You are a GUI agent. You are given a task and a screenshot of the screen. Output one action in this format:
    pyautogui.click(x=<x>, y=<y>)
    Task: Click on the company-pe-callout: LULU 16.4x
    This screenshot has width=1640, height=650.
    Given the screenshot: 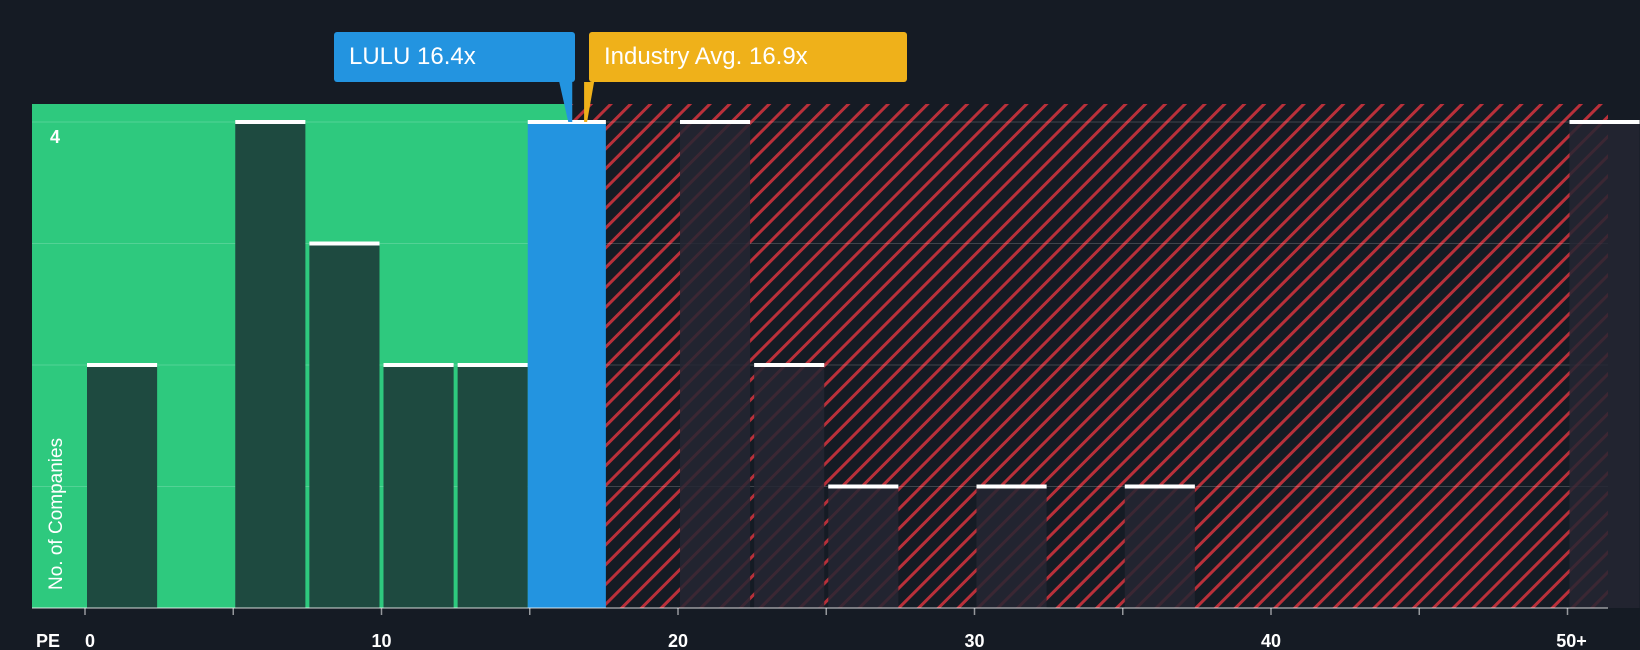 What is the action you would take?
    pyautogui.click(x=454, y=57)
    